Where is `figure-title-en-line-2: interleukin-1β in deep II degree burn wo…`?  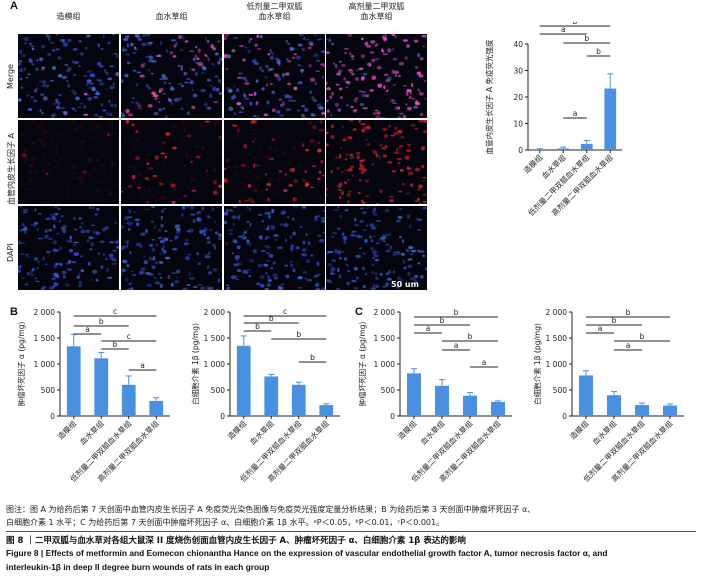
figure-title-en-line-2: interleukin-1β in deep II degree burn wo… is located at coordinates (138, 567).